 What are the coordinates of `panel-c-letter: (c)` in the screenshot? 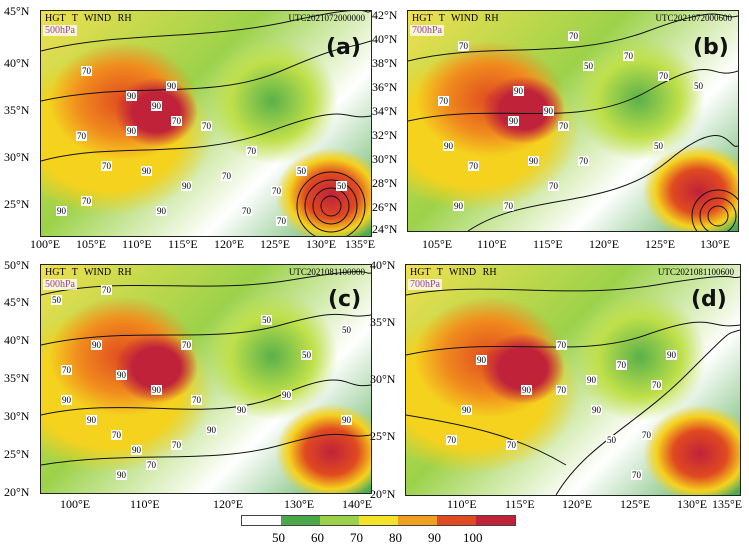 It's located at (345, 299).